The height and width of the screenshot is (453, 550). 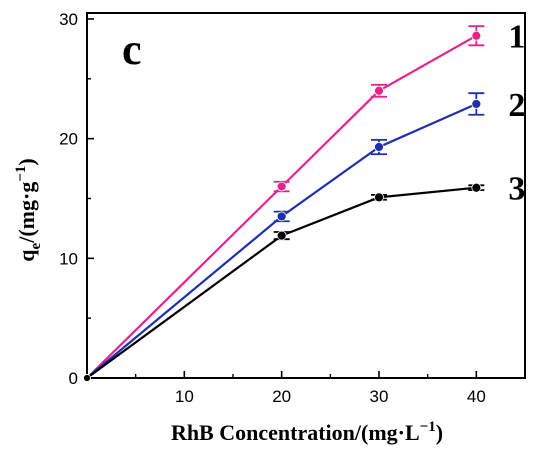 What do you see at coordinates (476, 396) in the screenshot?
I see `x-tick-label: 40` at bounding box center [476, 396].